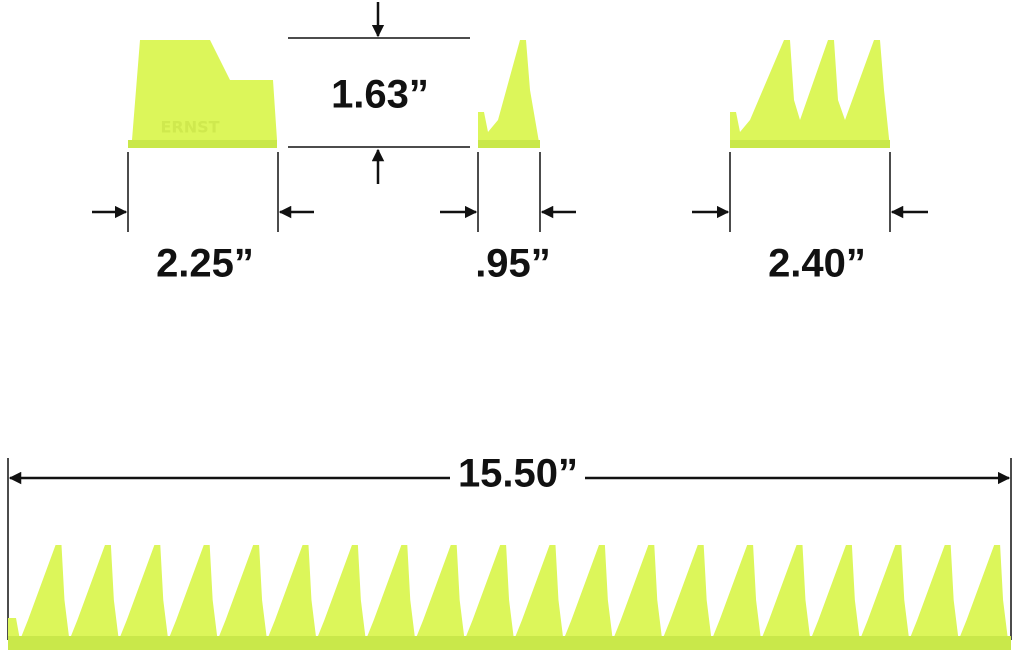 The image size is (1015, 657). I want to click on triple-shape, so click(810, 94).